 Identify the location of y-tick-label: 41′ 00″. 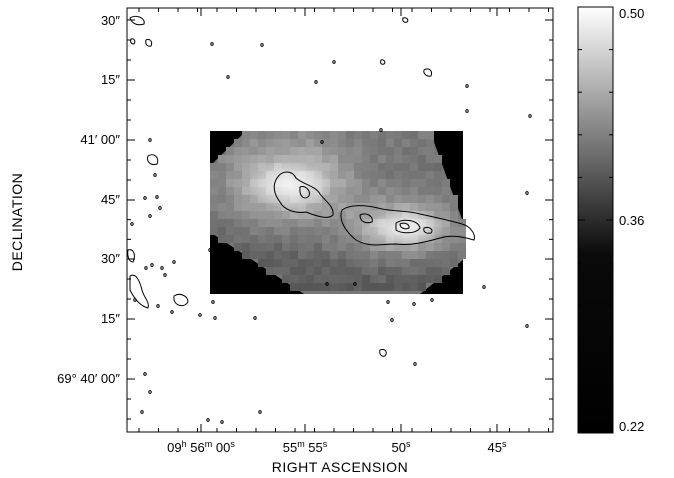
(100, 139).